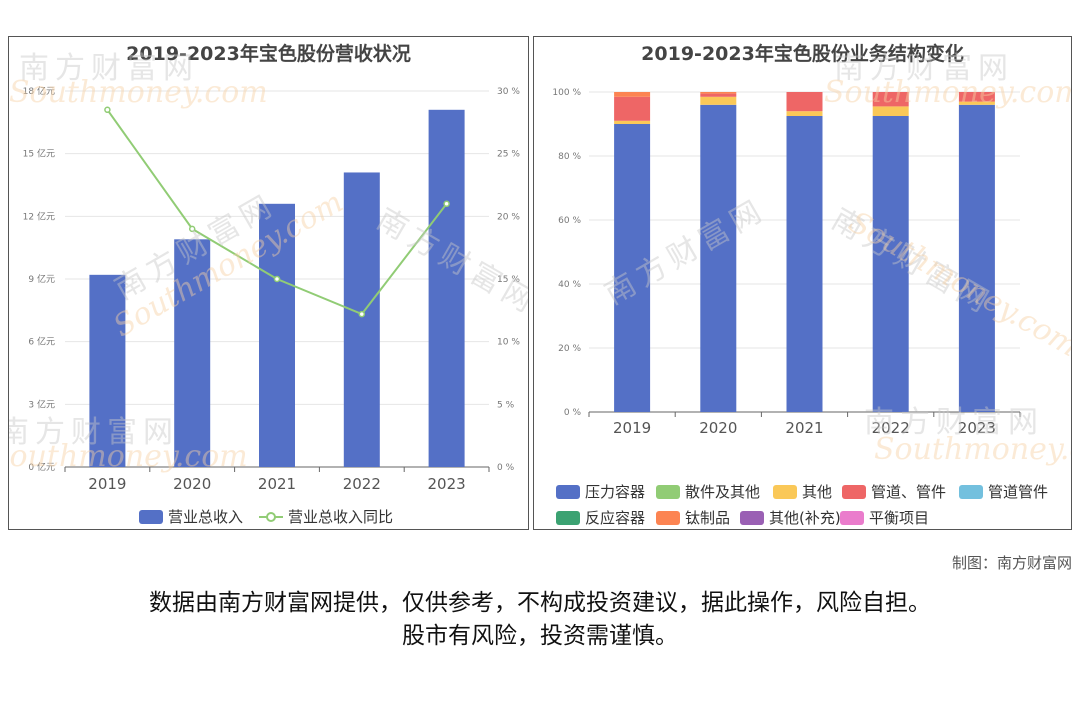  Describe the element at coordinates (908, 492) in the screenshot. I see `legend-label: 管道、管件` at that location.